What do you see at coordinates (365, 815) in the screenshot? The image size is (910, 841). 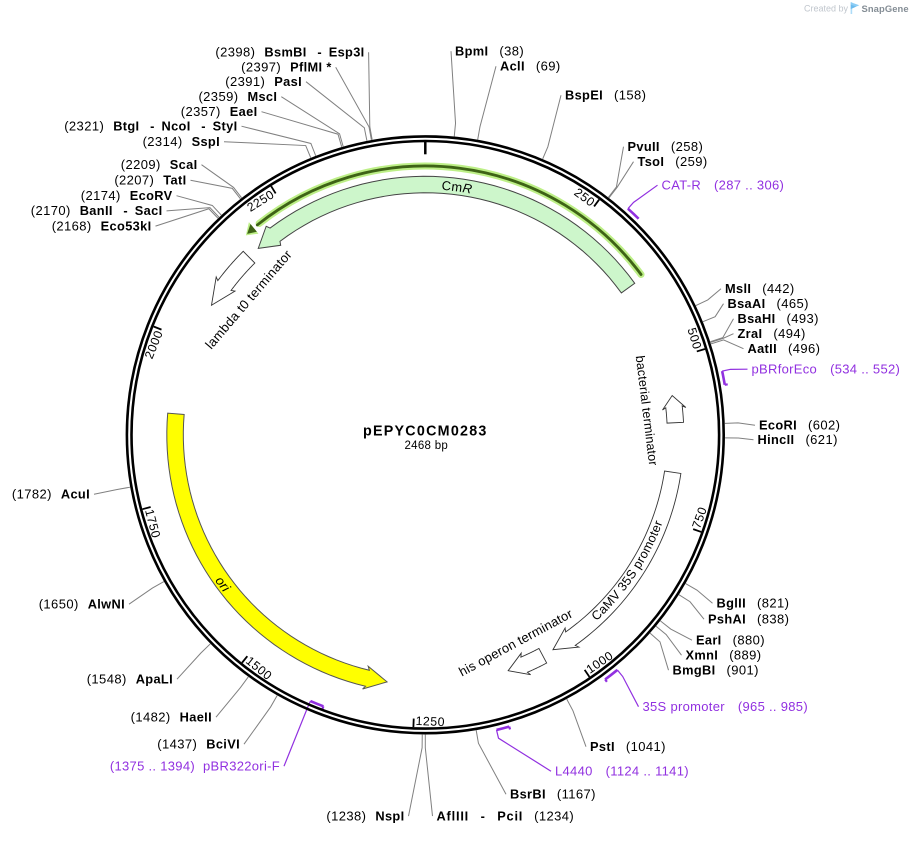 I see `svg-text: (1238)NspI` at bounding box center [365, 815].